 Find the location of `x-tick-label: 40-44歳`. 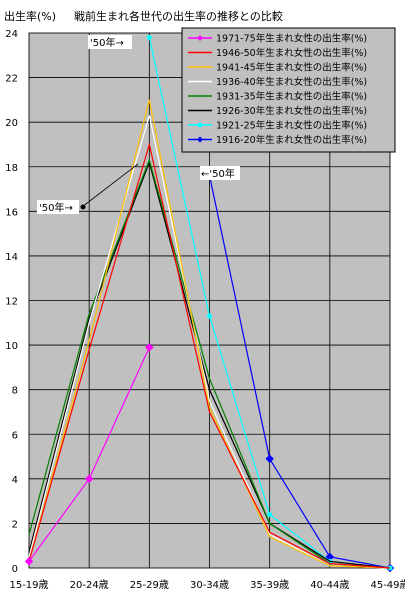

x-tick-label: 40-44歳 is located at coordinates (329, 585).